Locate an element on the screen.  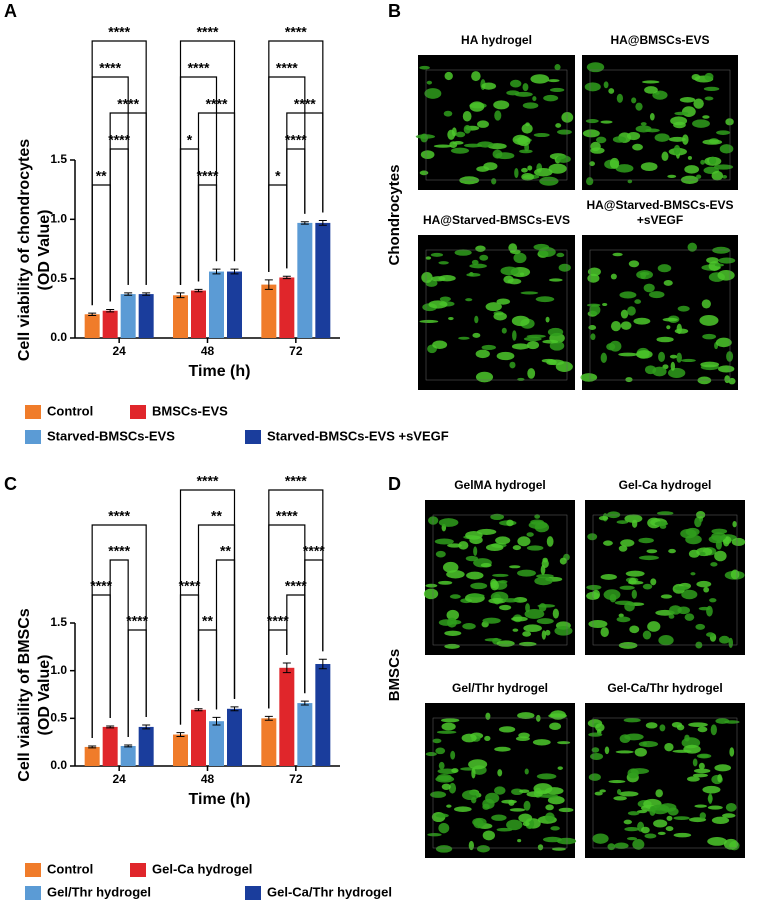
y-axis-title: Cell viability of BMSCs (OD Value) is located at coordinates (34, 694).